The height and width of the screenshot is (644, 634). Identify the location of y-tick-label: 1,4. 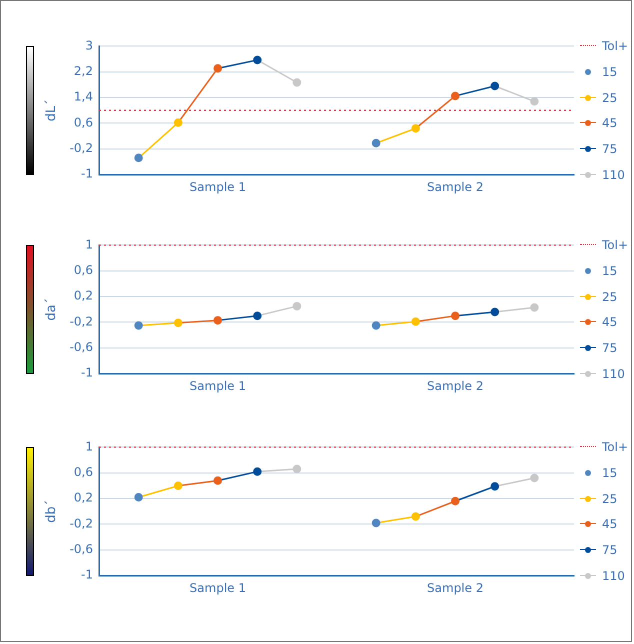
(84, 97).